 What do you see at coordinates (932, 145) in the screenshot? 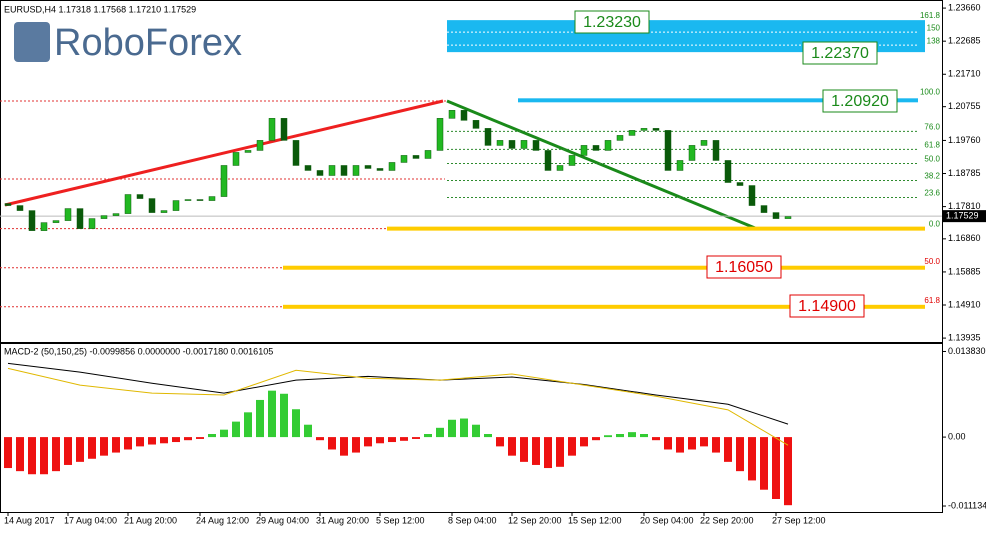
I see `fib-label: 61.8` at bounding box center [932, 145].